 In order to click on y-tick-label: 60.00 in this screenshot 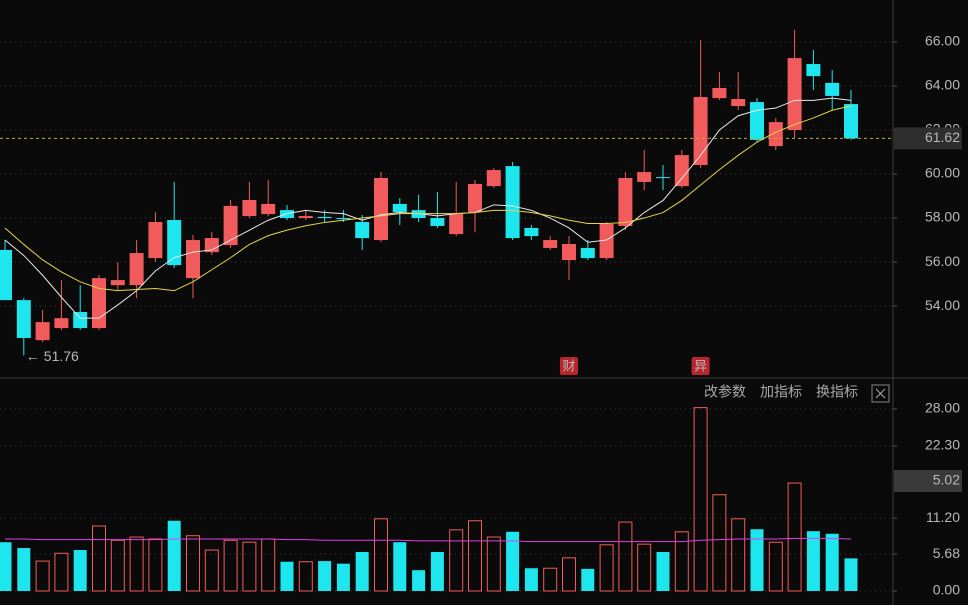, I will do `click(942, 173)`.